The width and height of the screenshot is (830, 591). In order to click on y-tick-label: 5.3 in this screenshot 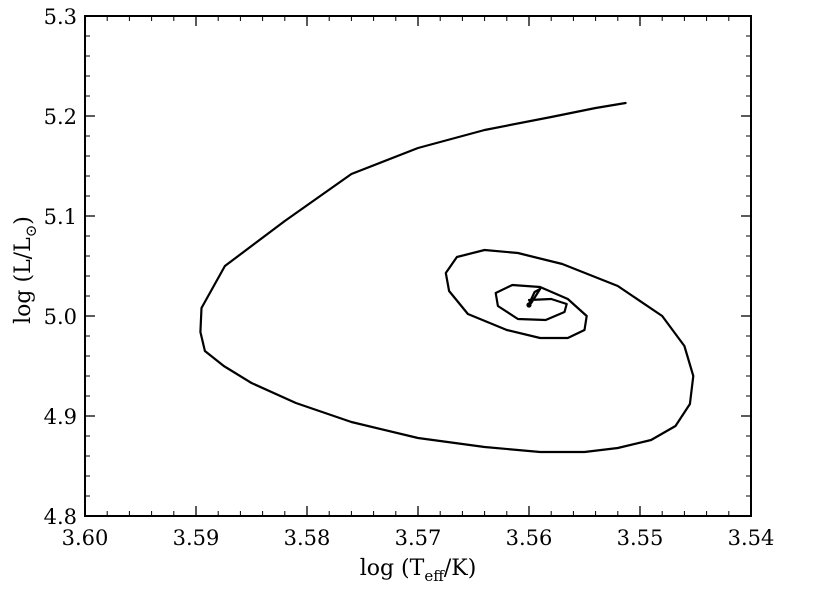, I will do `click(60, 17)`.